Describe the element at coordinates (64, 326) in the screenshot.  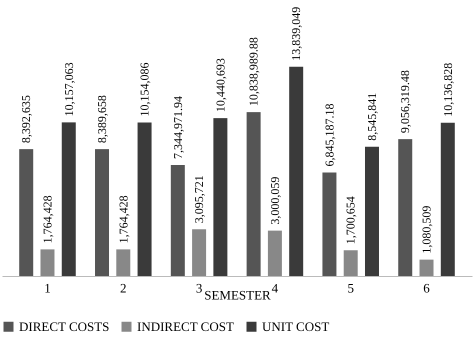
I see `legend-label: DIRECT COSTS` at that location.